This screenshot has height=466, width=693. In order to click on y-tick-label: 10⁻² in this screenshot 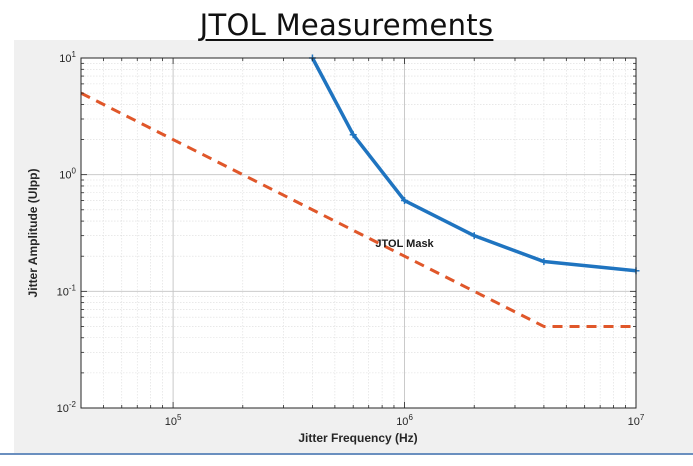, I will do `click(67, 407)`.